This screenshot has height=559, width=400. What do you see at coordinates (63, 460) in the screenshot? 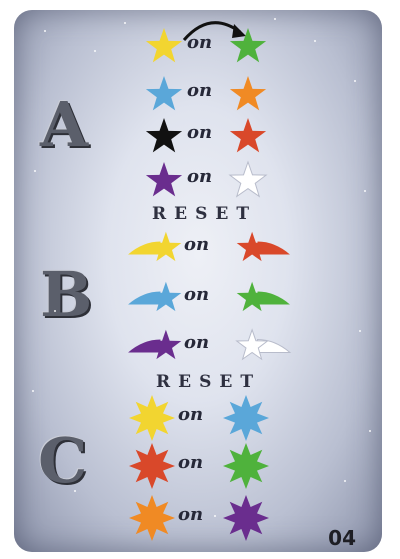
I see `section-letter-c: C` at bounding box center [63, 460].